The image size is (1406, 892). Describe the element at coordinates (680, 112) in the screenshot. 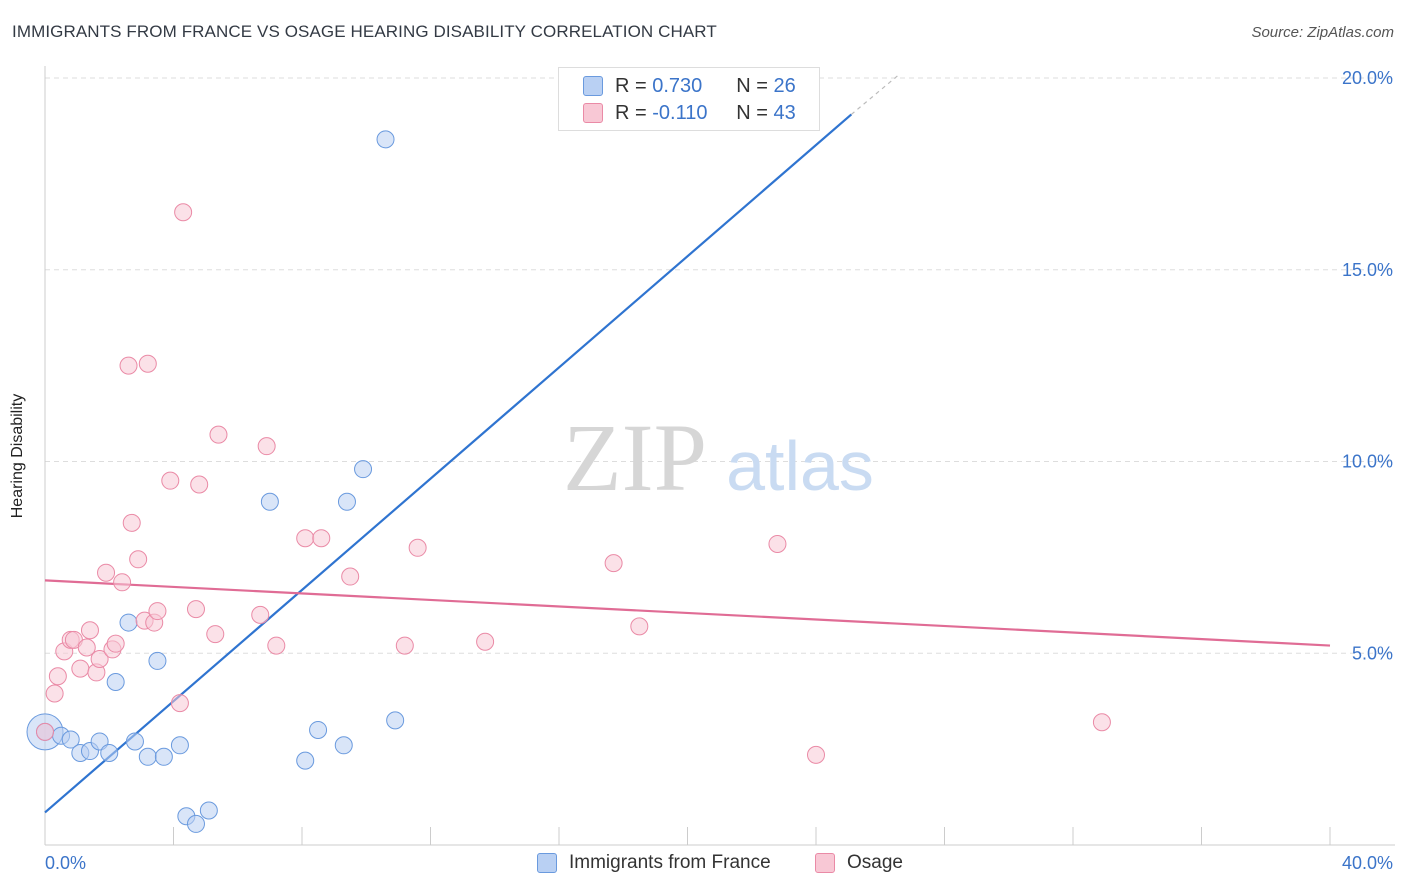

I see `legend-r-value: -0.110` at that location.